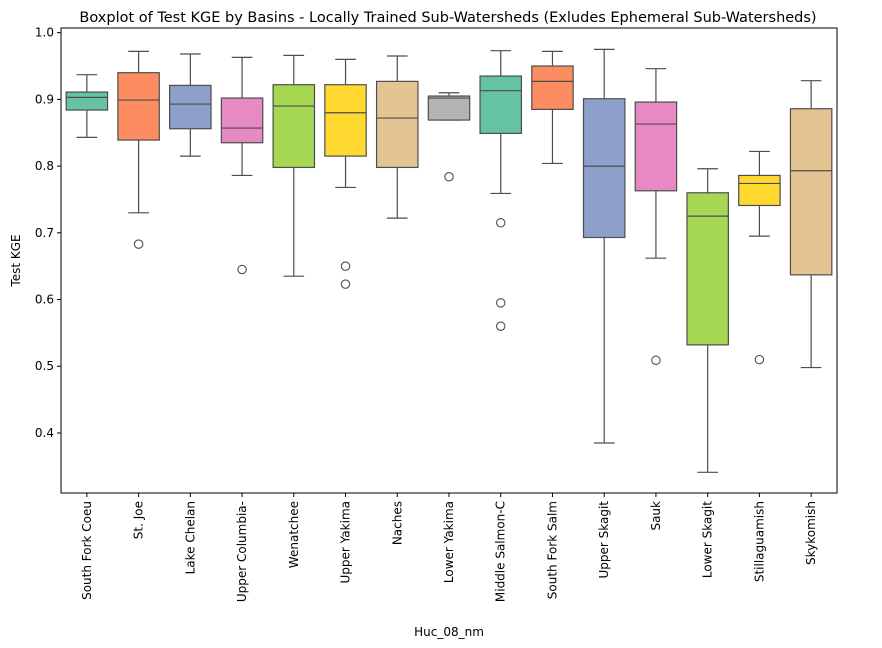  I want to click on y-axis-title: Test KGE, so click(16, 260).